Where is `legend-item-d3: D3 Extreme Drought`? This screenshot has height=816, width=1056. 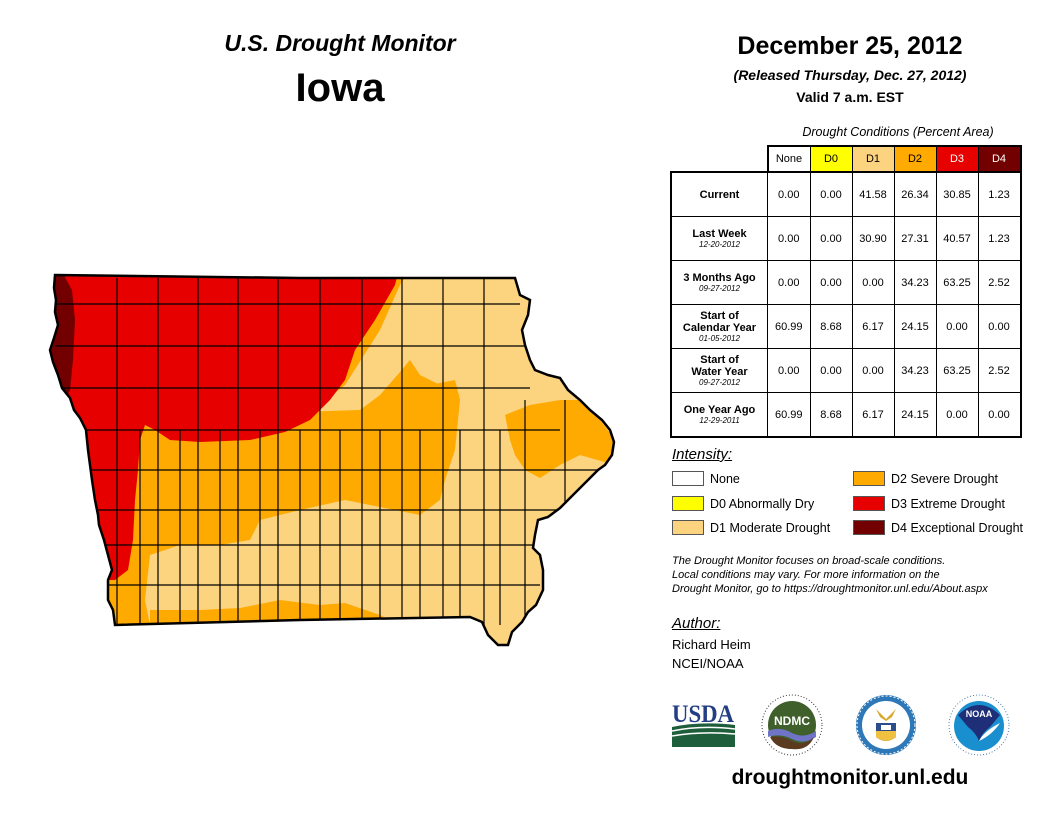
legend-item-d3: D3 Extreme Drought is located at coordinates (929, 503).